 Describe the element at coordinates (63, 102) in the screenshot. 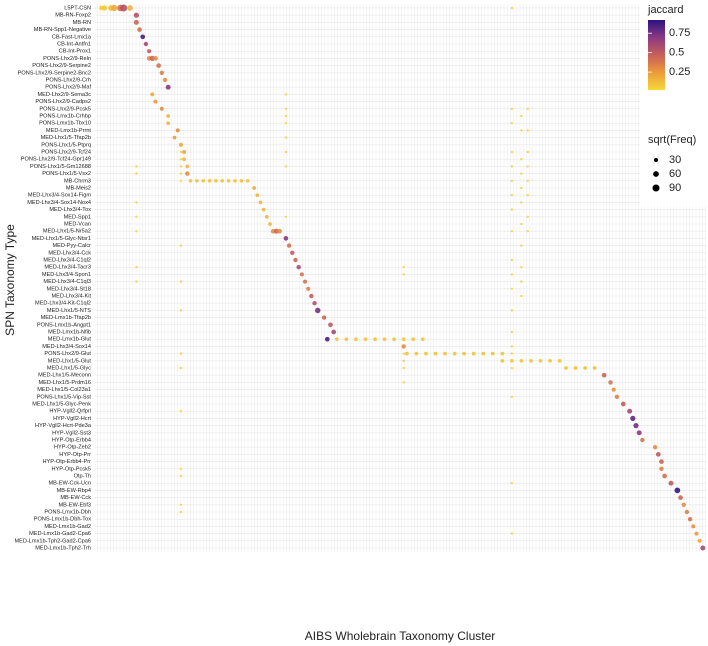

I see `y-tick-label: PONS-Lhx2/9-Cadps2` at that location.